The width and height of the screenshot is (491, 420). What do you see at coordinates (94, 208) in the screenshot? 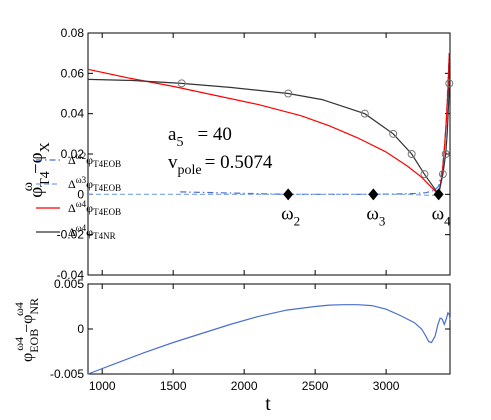
I see `legend-label: Δω4φT4EOB` at bounding box center [94, 208].